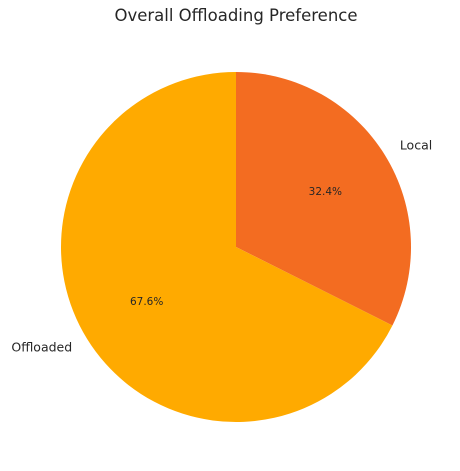  I want to click on slice-percent-offloaded: 67.6%, so click(146, 302).